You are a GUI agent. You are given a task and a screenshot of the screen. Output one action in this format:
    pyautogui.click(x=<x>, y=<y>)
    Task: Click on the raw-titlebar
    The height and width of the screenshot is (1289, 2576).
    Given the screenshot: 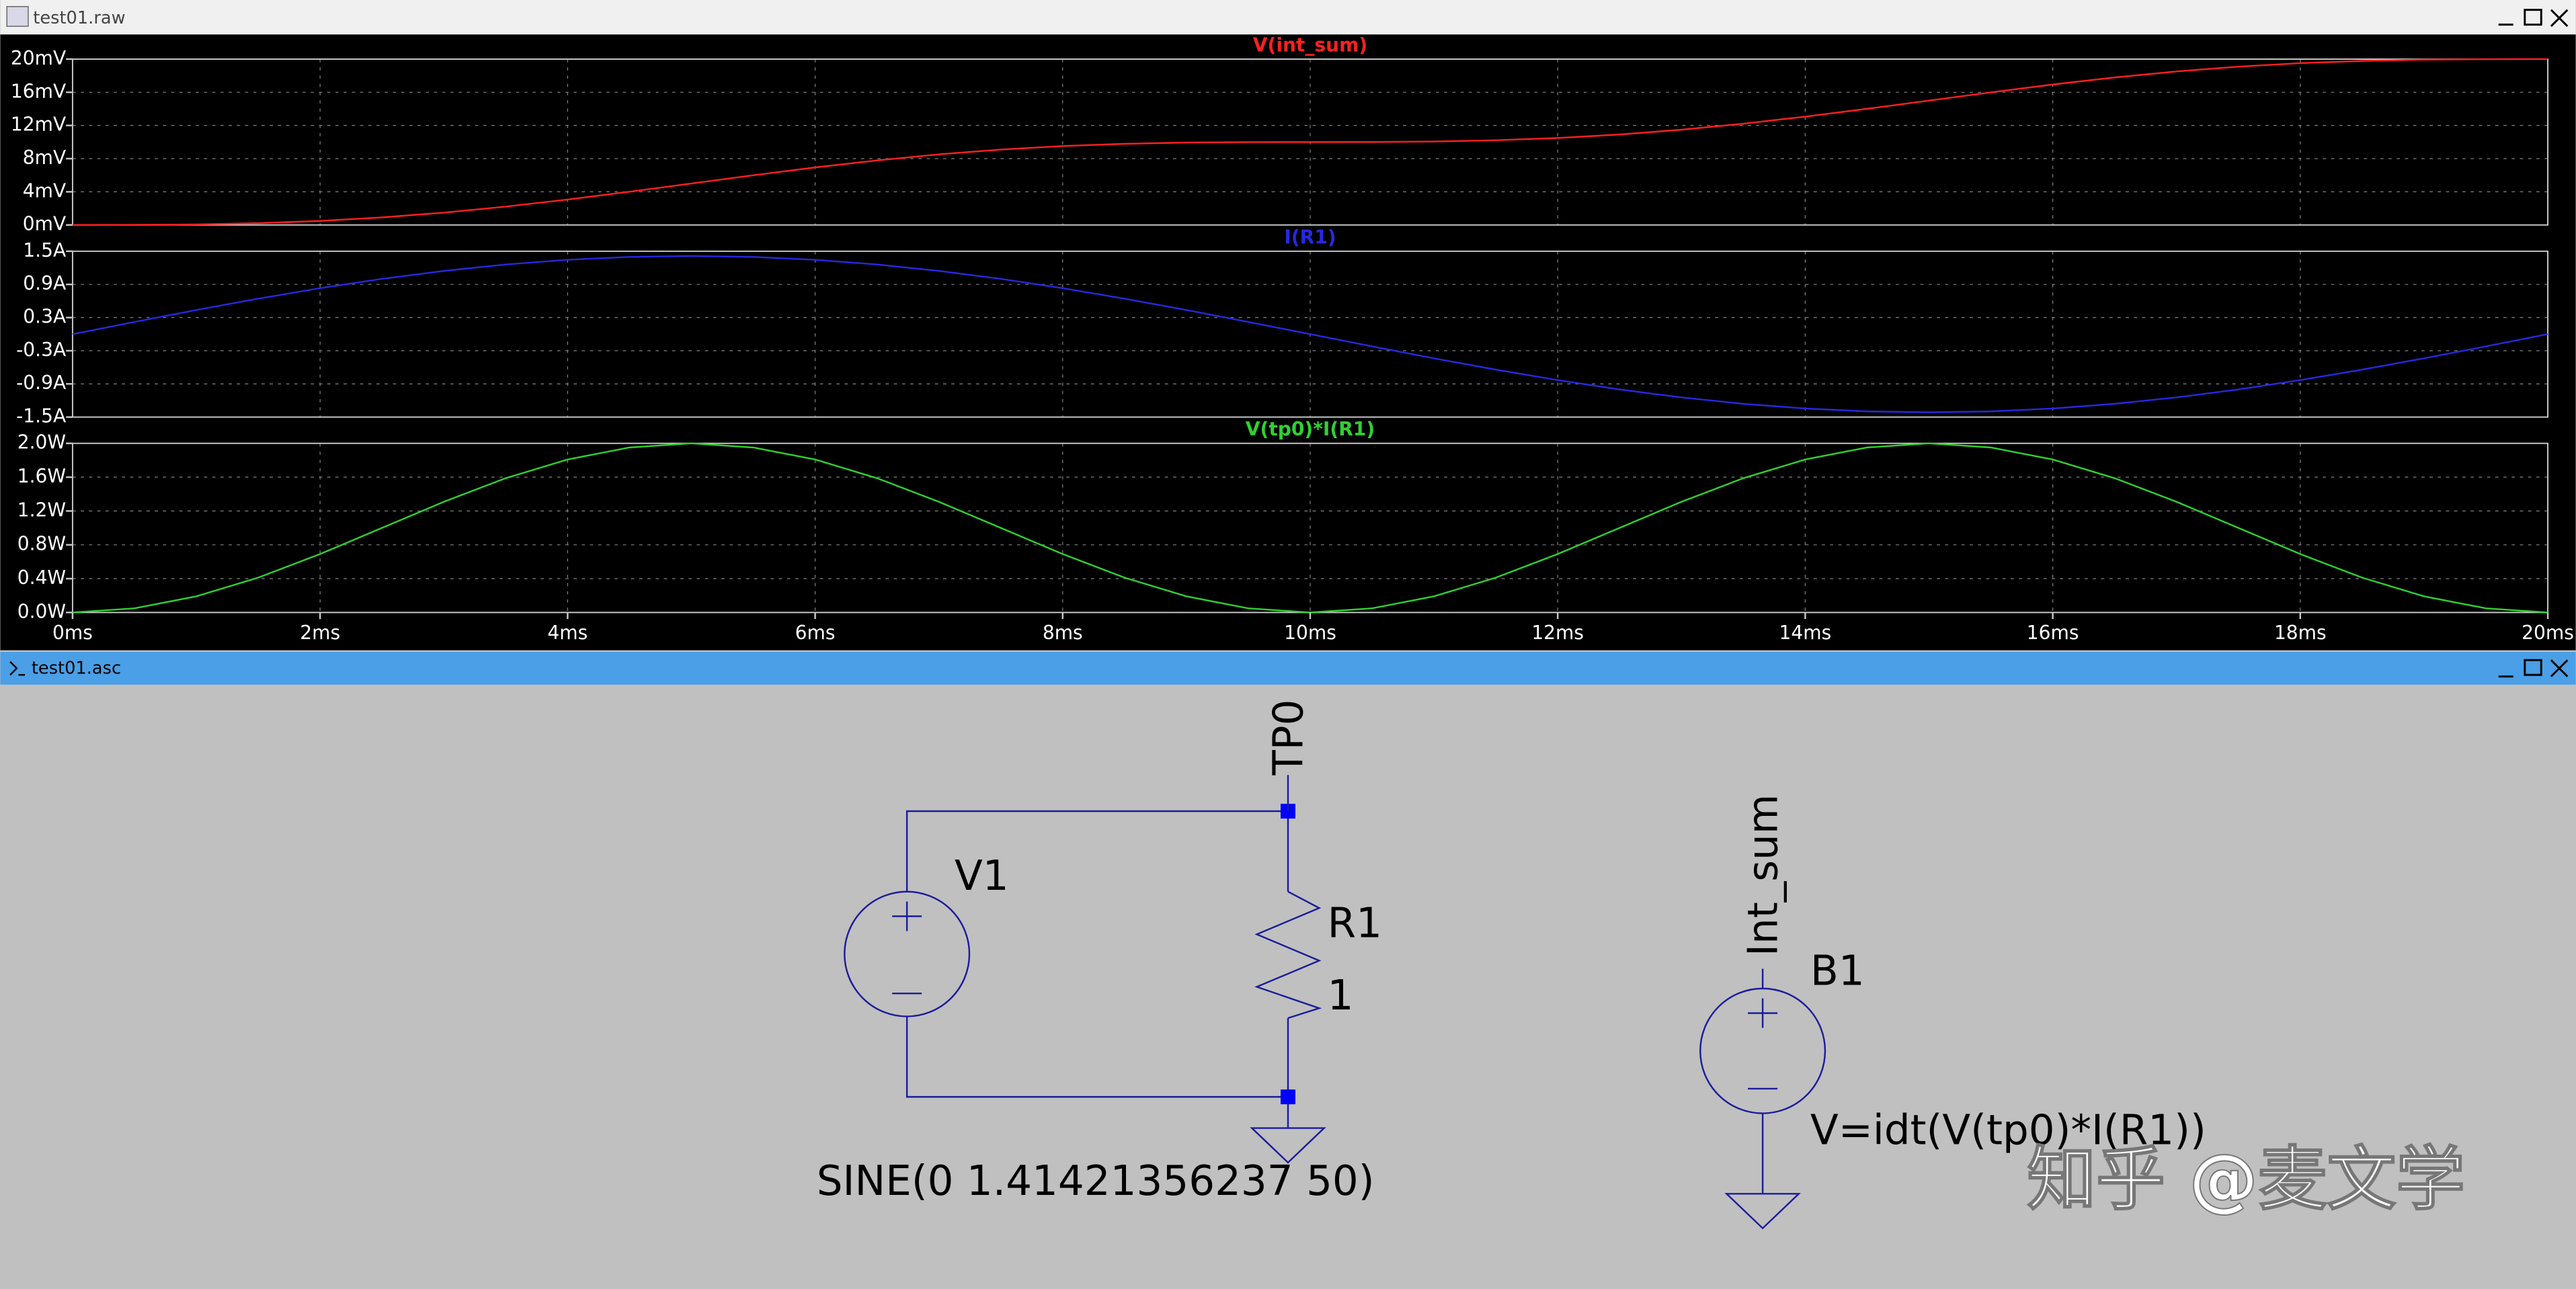 What is the action you would take?
    pyautogui.click(x=1288, y=17)
    